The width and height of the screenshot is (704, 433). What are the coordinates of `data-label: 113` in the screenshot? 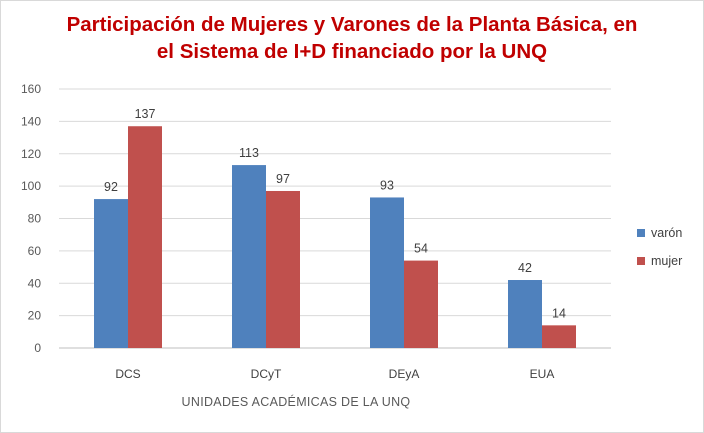 It's located at (249, 153).